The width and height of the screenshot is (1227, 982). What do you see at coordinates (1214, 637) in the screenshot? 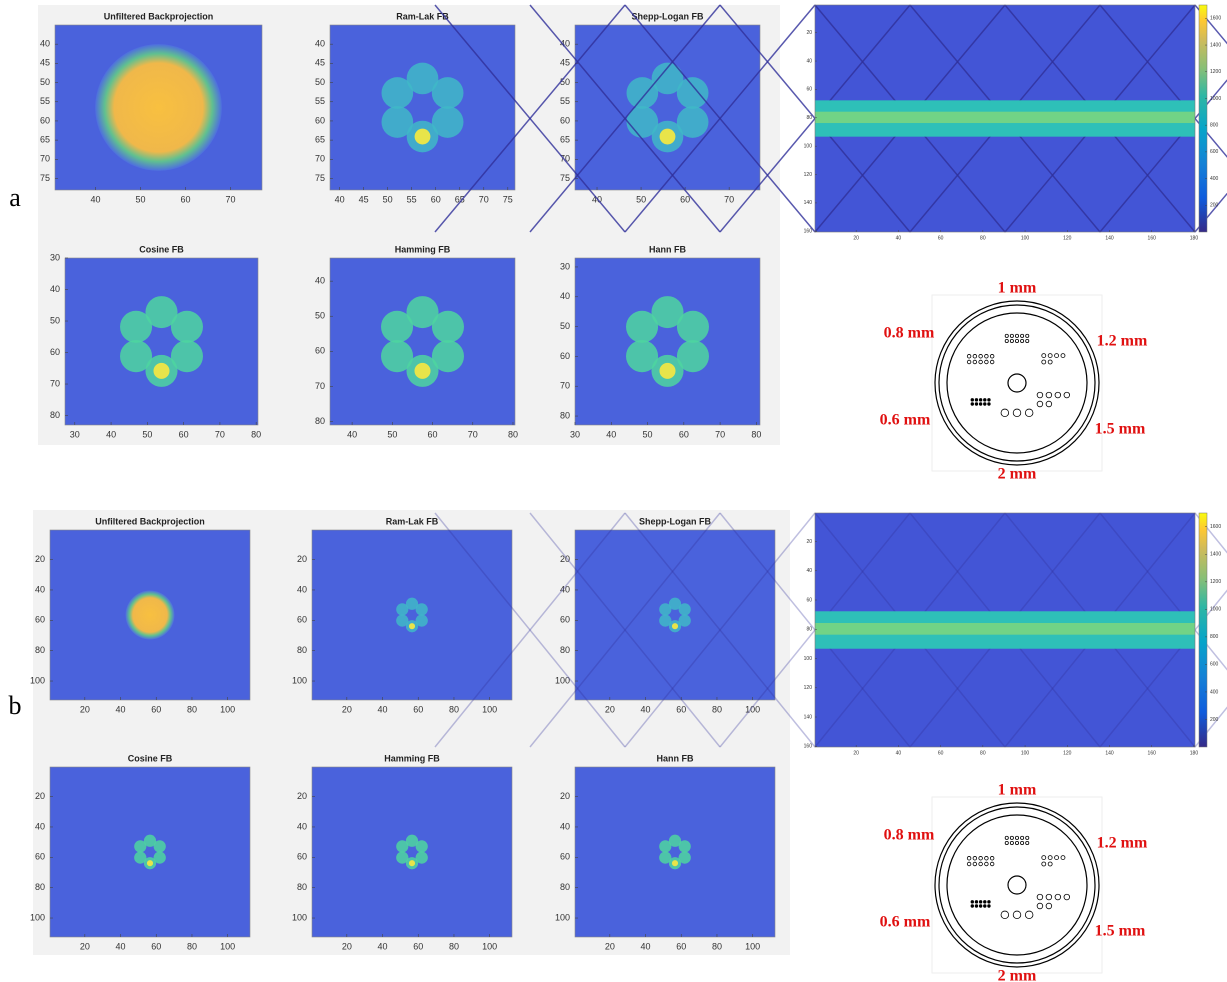
I see `colorbar-tick-label: 800` at bounding box center [1214, 637].